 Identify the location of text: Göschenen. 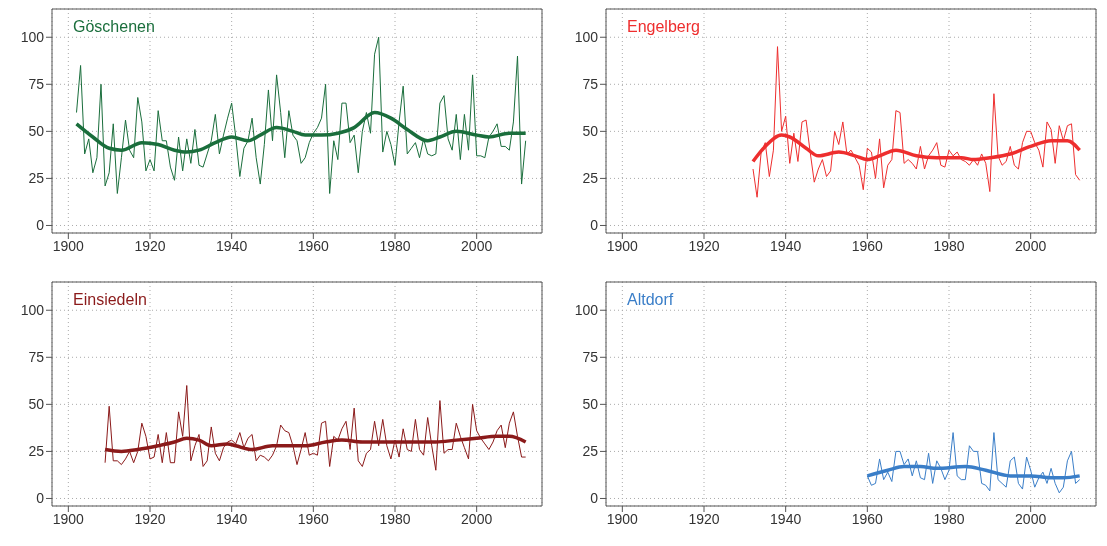
(114, 27).